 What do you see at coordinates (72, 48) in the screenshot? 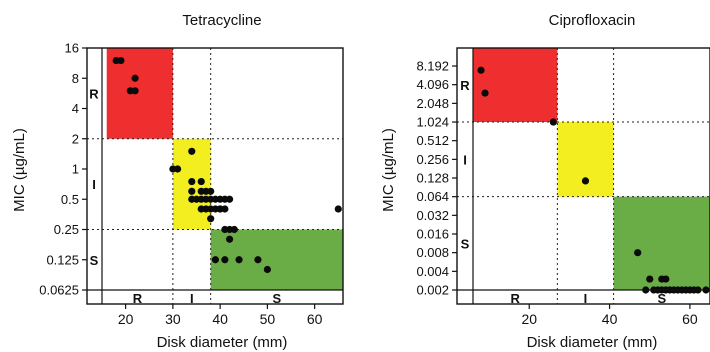
I see `y-tick-label: 16` at bounding box center [72, 48].